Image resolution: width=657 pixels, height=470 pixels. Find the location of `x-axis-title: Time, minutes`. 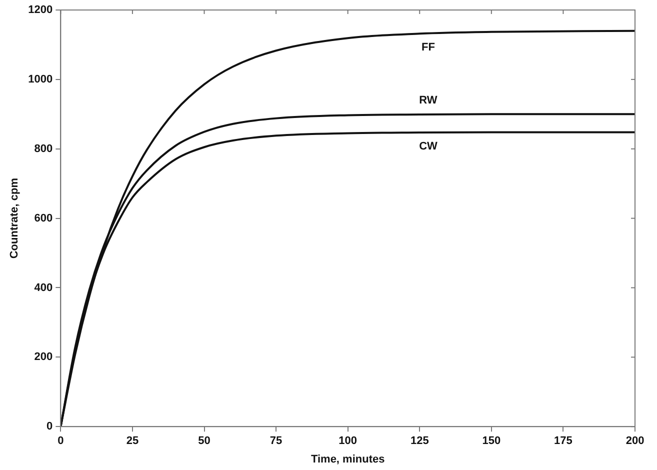

x-axis-title: Time, minutes is located at coordinates (347, 459).